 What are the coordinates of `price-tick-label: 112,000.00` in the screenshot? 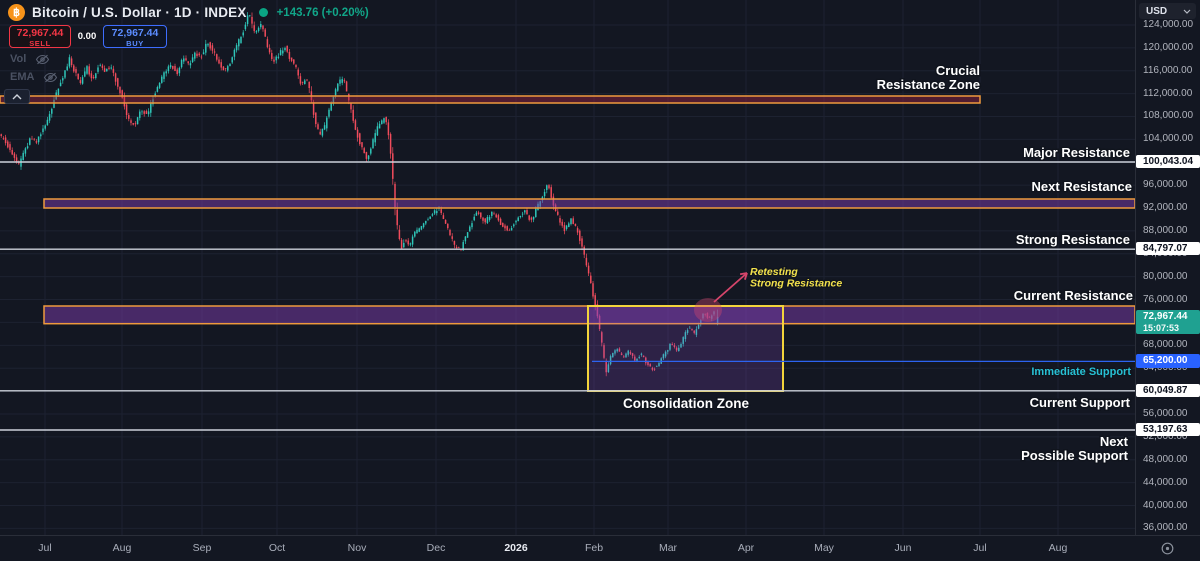 It's located at (1168, 93).